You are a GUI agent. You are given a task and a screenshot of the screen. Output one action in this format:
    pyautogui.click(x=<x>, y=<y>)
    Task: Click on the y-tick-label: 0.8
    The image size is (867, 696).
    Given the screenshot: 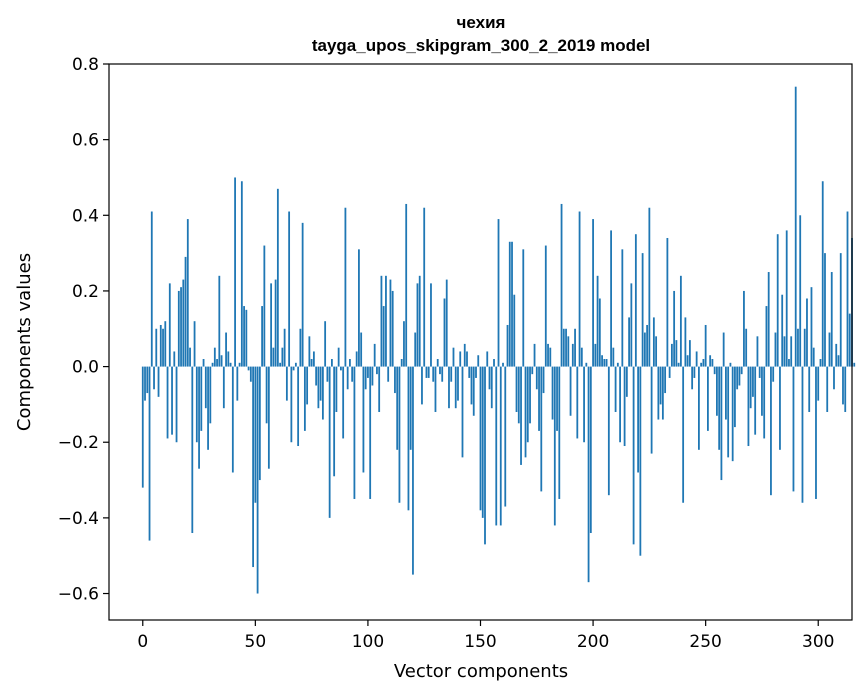 What is the action you would take?
    pyautogui.click(x=85, y=65)
    